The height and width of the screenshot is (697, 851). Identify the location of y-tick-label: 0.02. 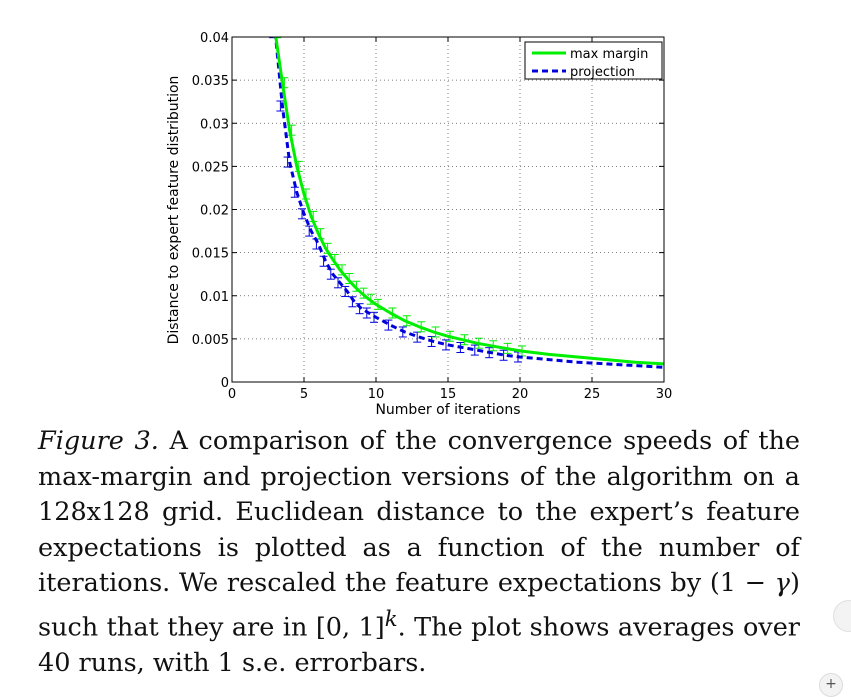
(214, 211).